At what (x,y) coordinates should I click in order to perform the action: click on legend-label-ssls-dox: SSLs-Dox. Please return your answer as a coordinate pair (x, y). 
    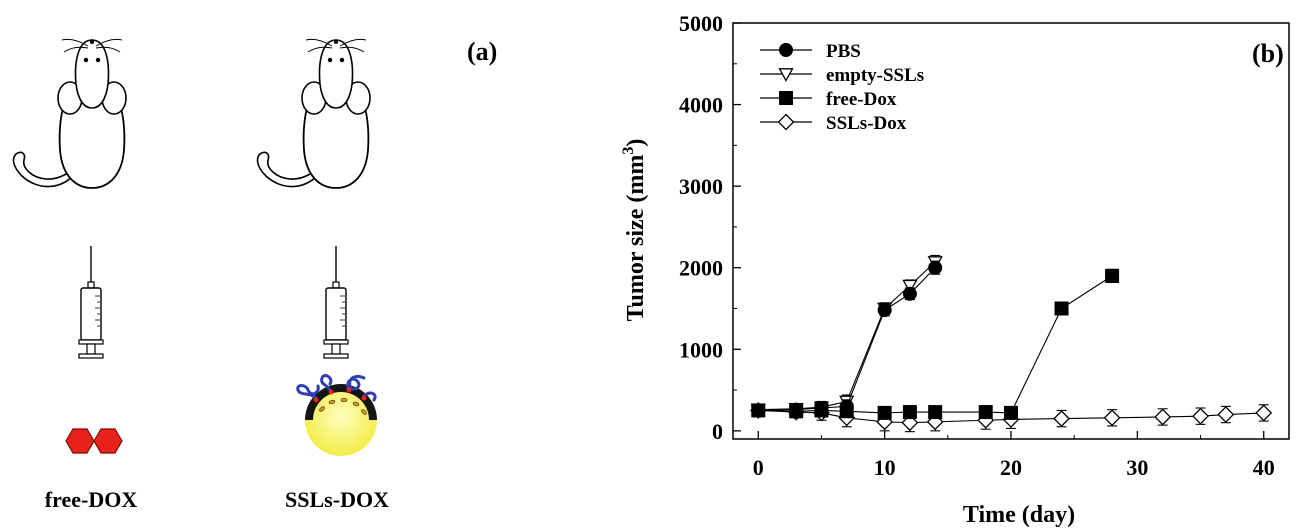
    Looking at the image, I should click on (866, 123).